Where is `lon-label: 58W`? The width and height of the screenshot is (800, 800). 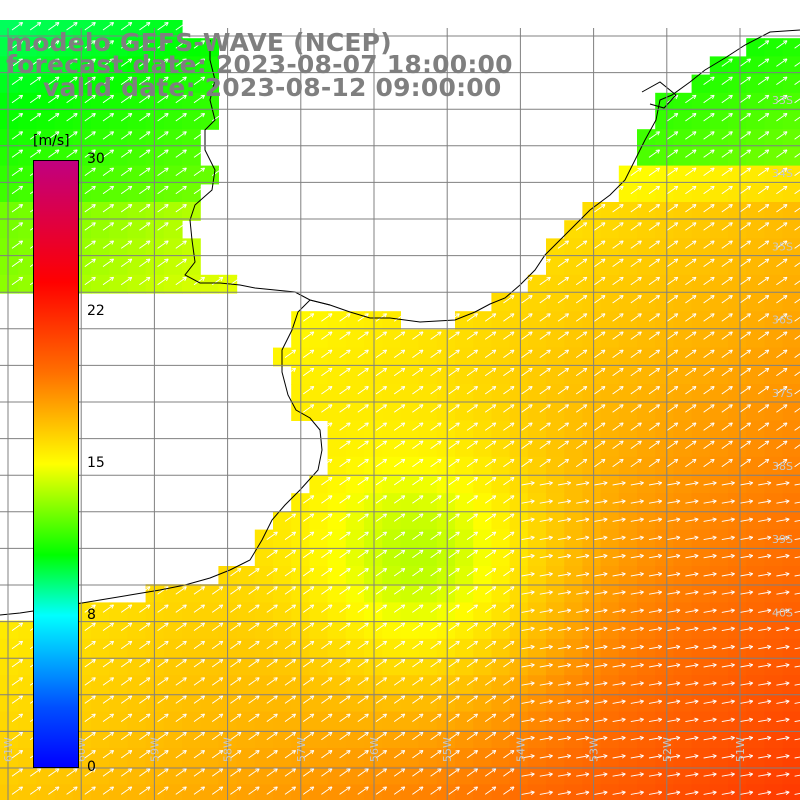 lon-label: 58W is located at coordinates (228, 749).